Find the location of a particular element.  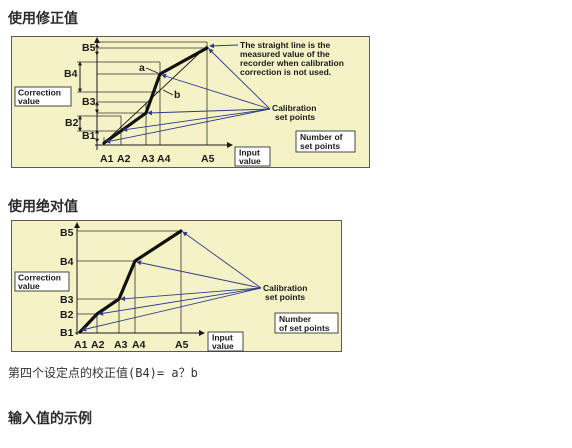

note-line: recorder when calibration is located at coordinates (292, 63).